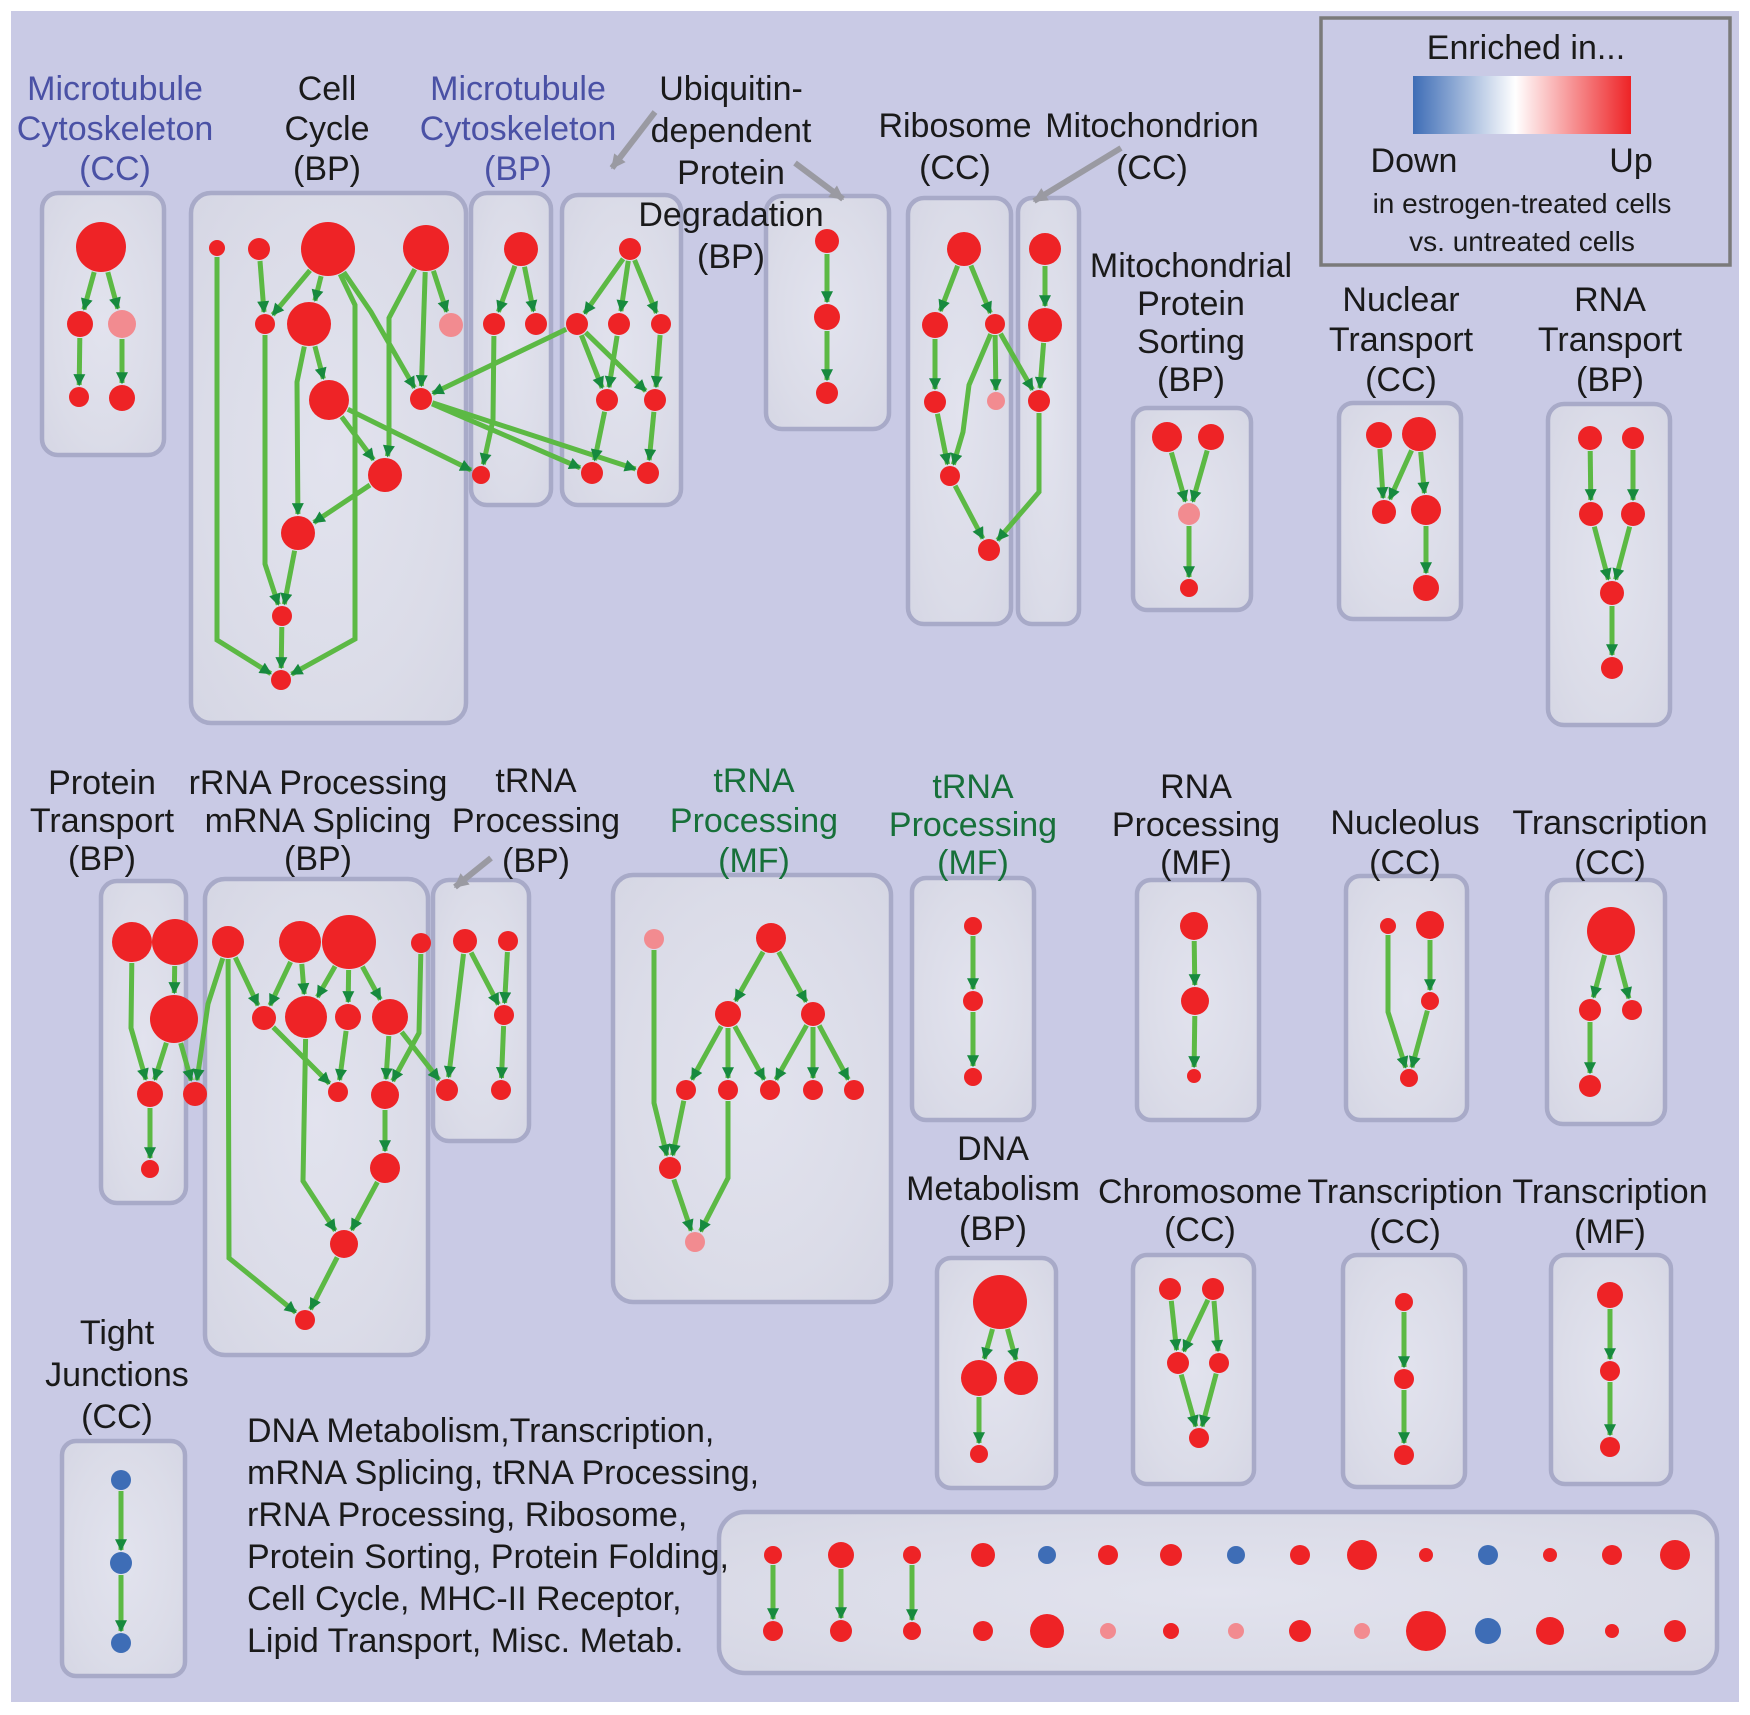  What do you see at coordinates (954, 126) in the screenshot?
I see `svg-text: Ribosome` at bounding box center [954, 126].